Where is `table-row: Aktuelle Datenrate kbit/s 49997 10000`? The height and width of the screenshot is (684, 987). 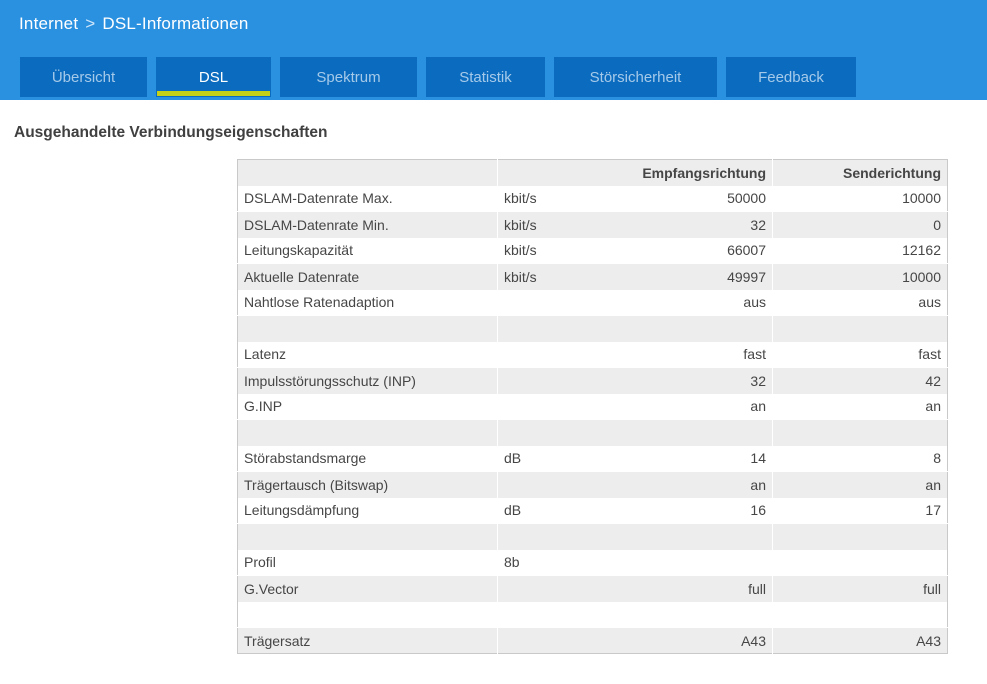
table-row: Aktuelle Datenrate kbit/s 49997 10000 is located at coordinates (592, 276).